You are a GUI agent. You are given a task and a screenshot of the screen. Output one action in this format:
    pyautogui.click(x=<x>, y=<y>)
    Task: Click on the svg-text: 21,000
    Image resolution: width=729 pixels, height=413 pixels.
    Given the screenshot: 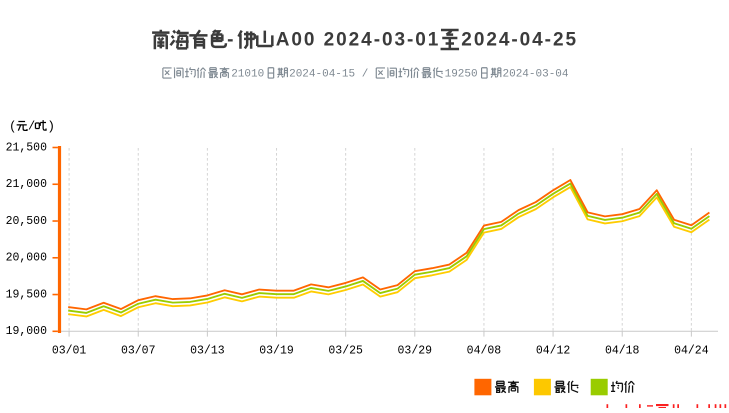 What is the action you would take?
    pyautogui.click(x=27, y=184)
    